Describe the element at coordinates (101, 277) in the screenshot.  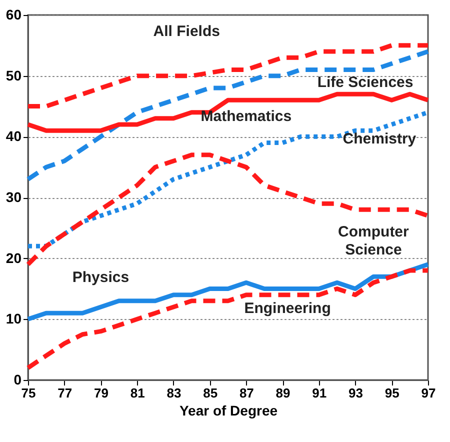
I see `series-label: Physics` at that location.